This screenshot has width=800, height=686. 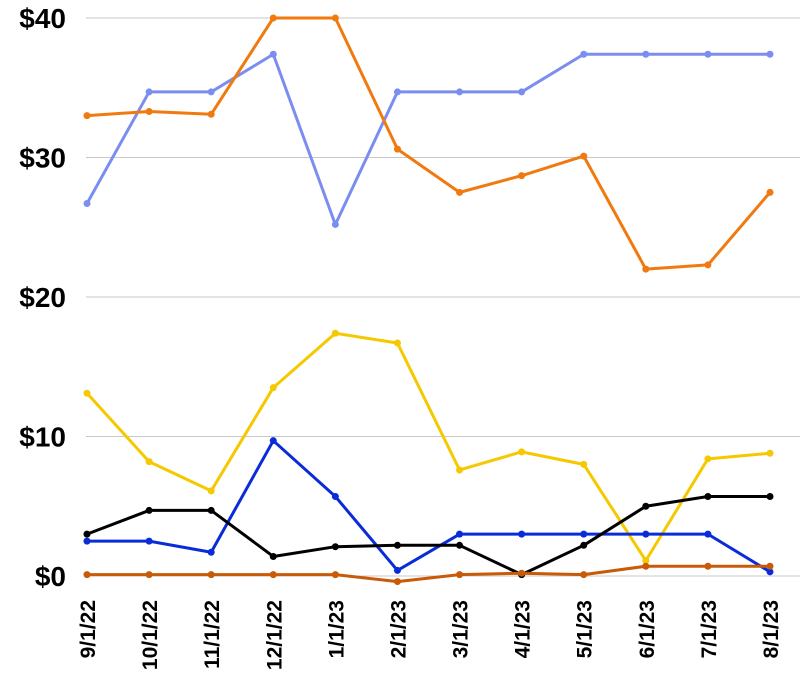 What do you see at coordinates (212, 634) in the screenshot?
I see `x-tick-label: 11/1/22` at bounding box center [212, 634].